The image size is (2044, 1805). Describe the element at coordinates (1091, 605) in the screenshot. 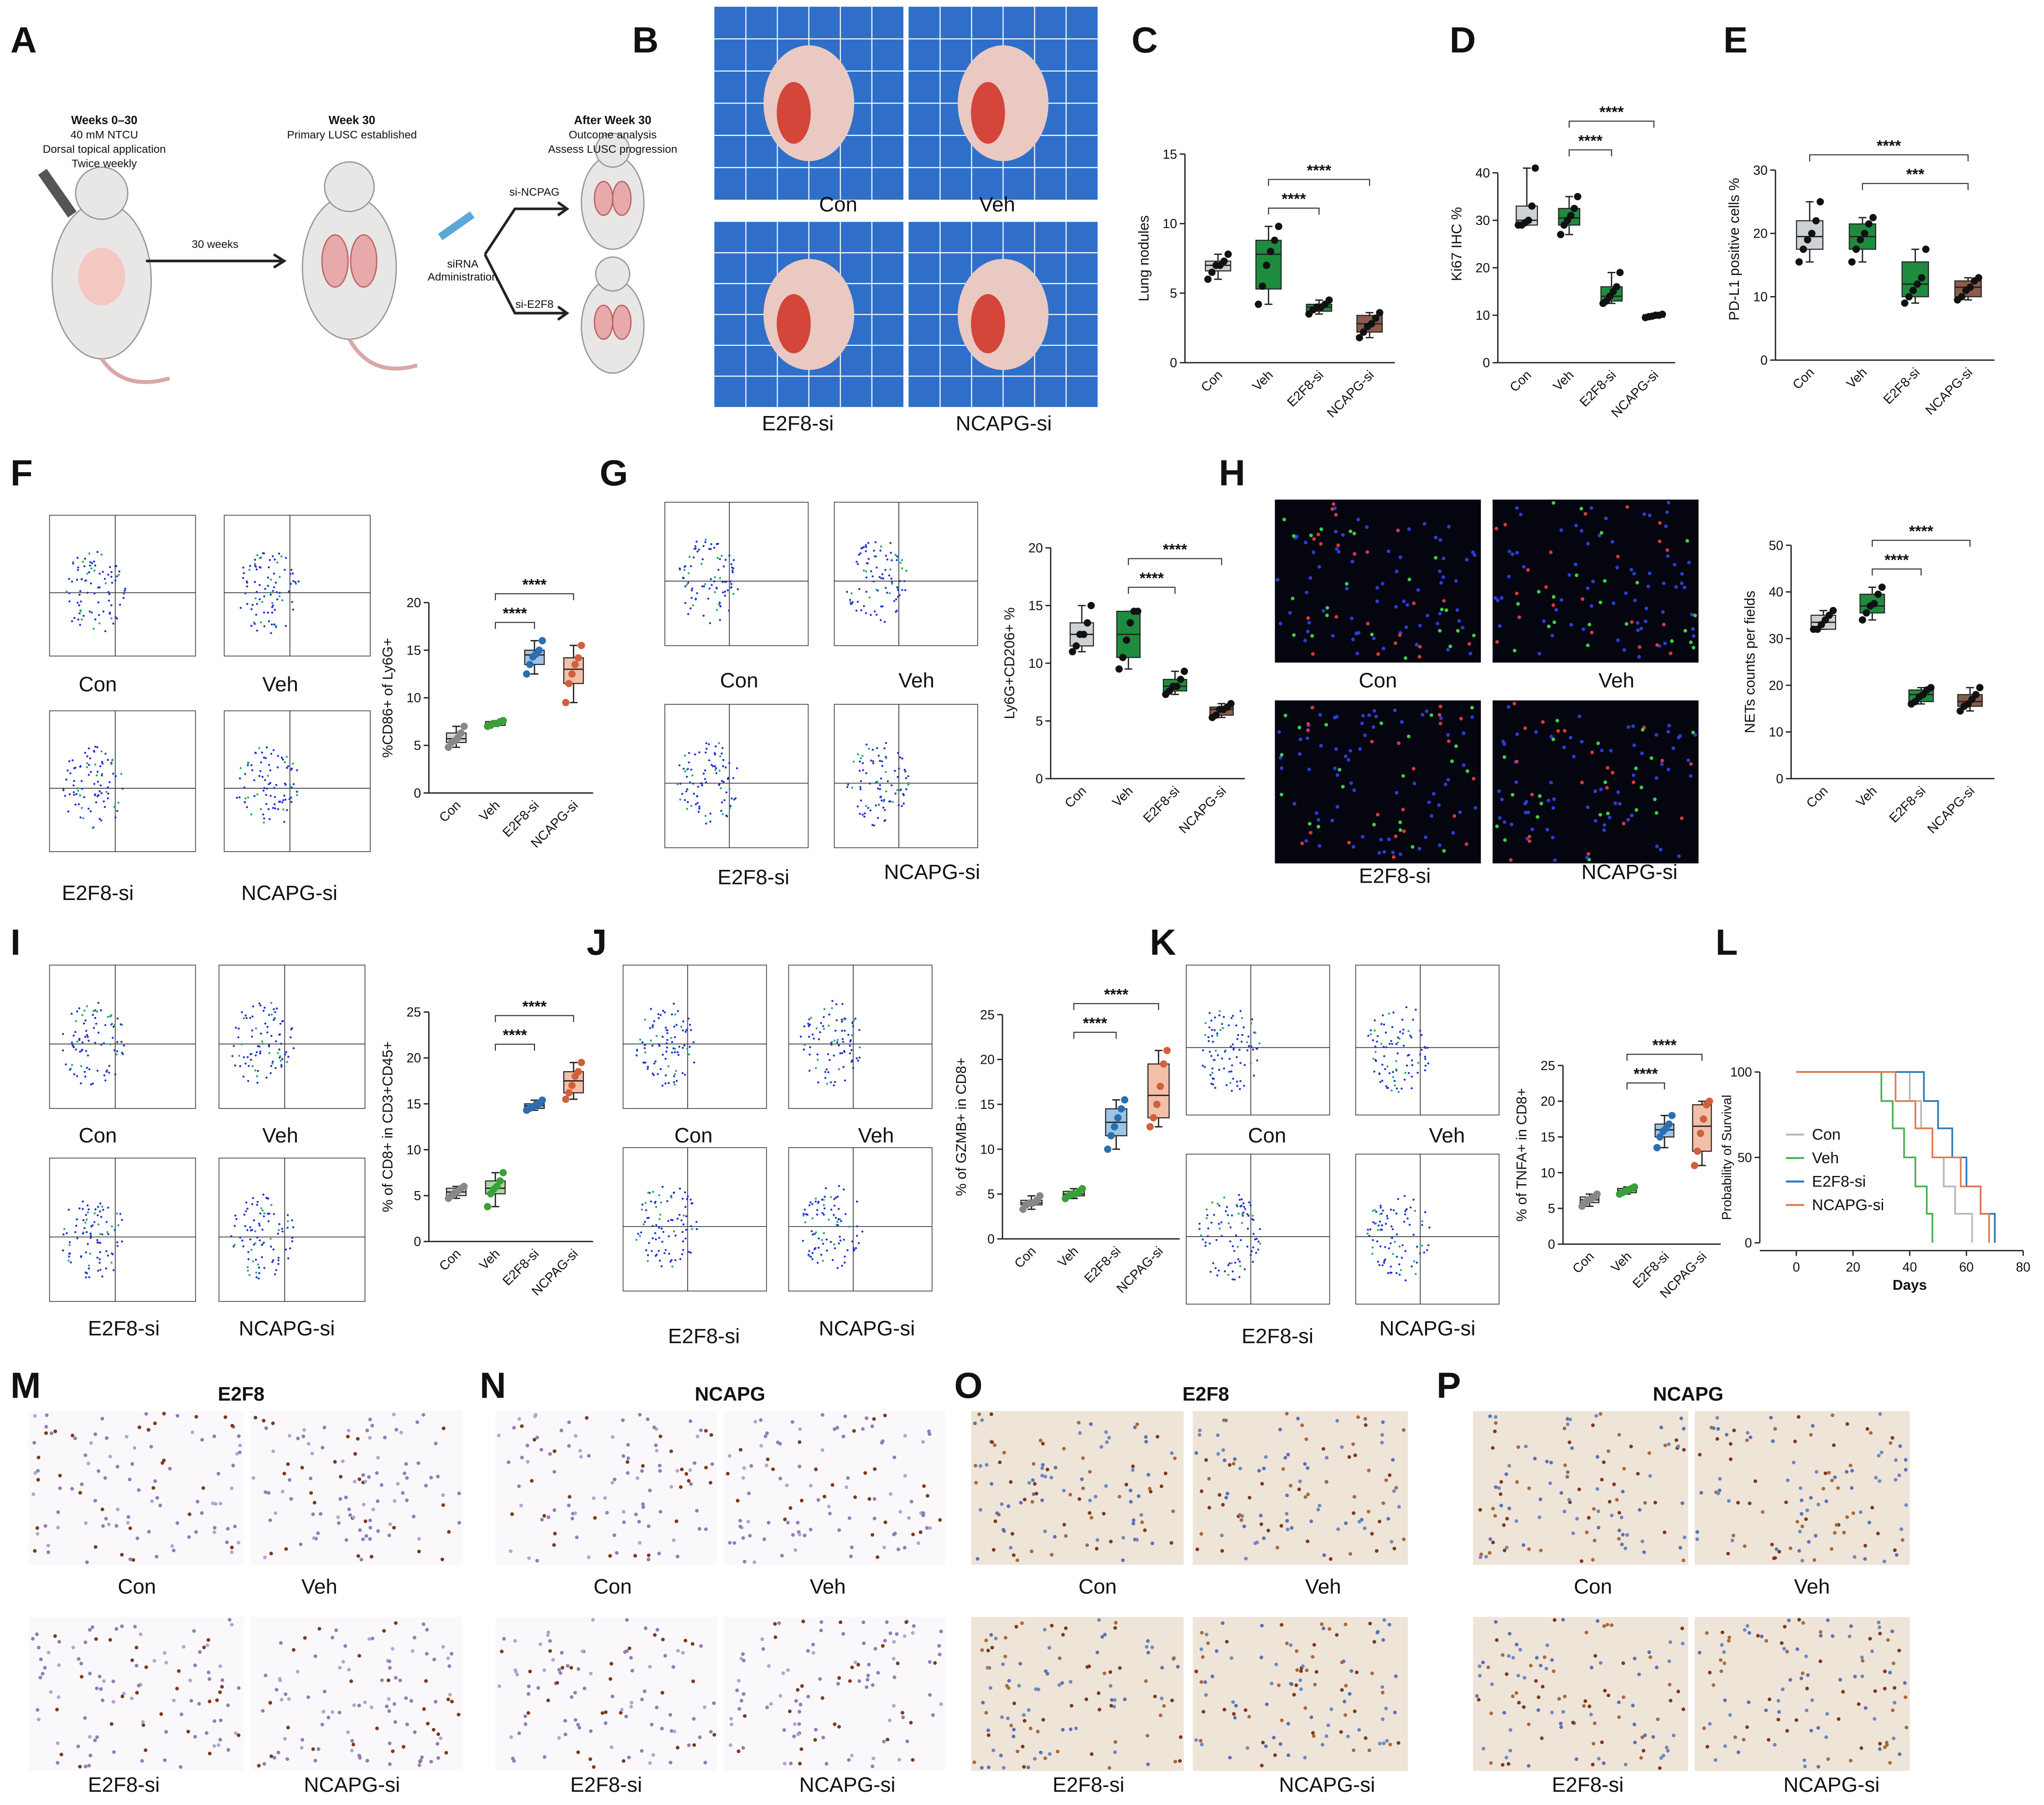

I see `data-point` at that location.